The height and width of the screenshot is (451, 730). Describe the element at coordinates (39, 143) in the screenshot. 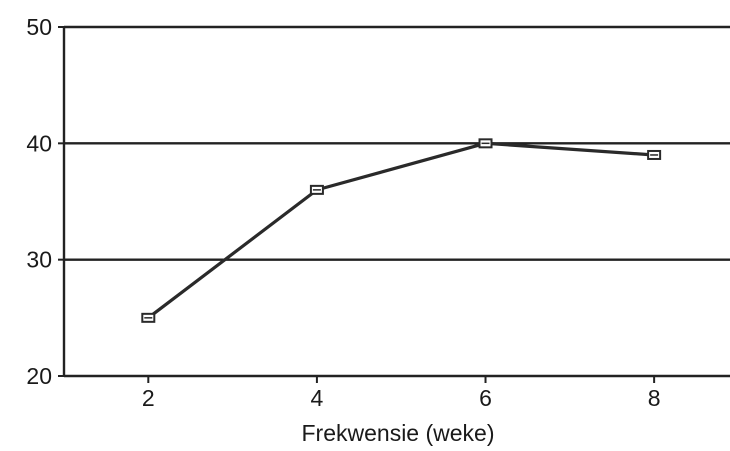

I see `y-tick-label: 40` at that location.